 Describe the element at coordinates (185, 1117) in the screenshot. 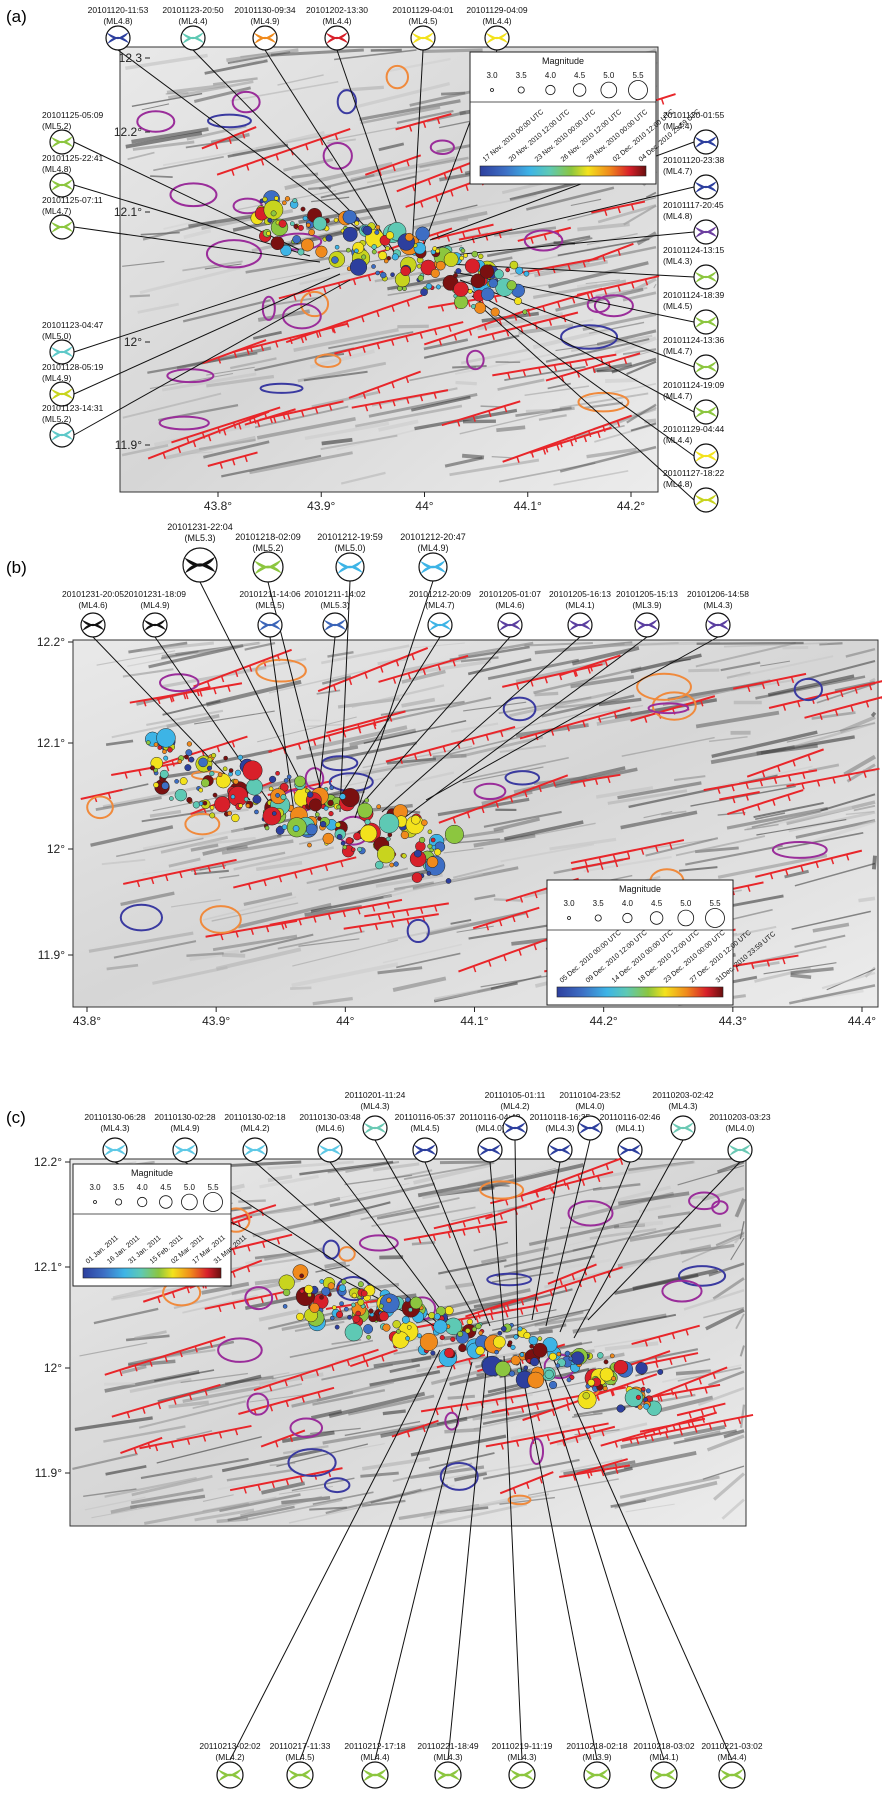

I see `mechanism-date-label: 20110130-02:28` at that location.